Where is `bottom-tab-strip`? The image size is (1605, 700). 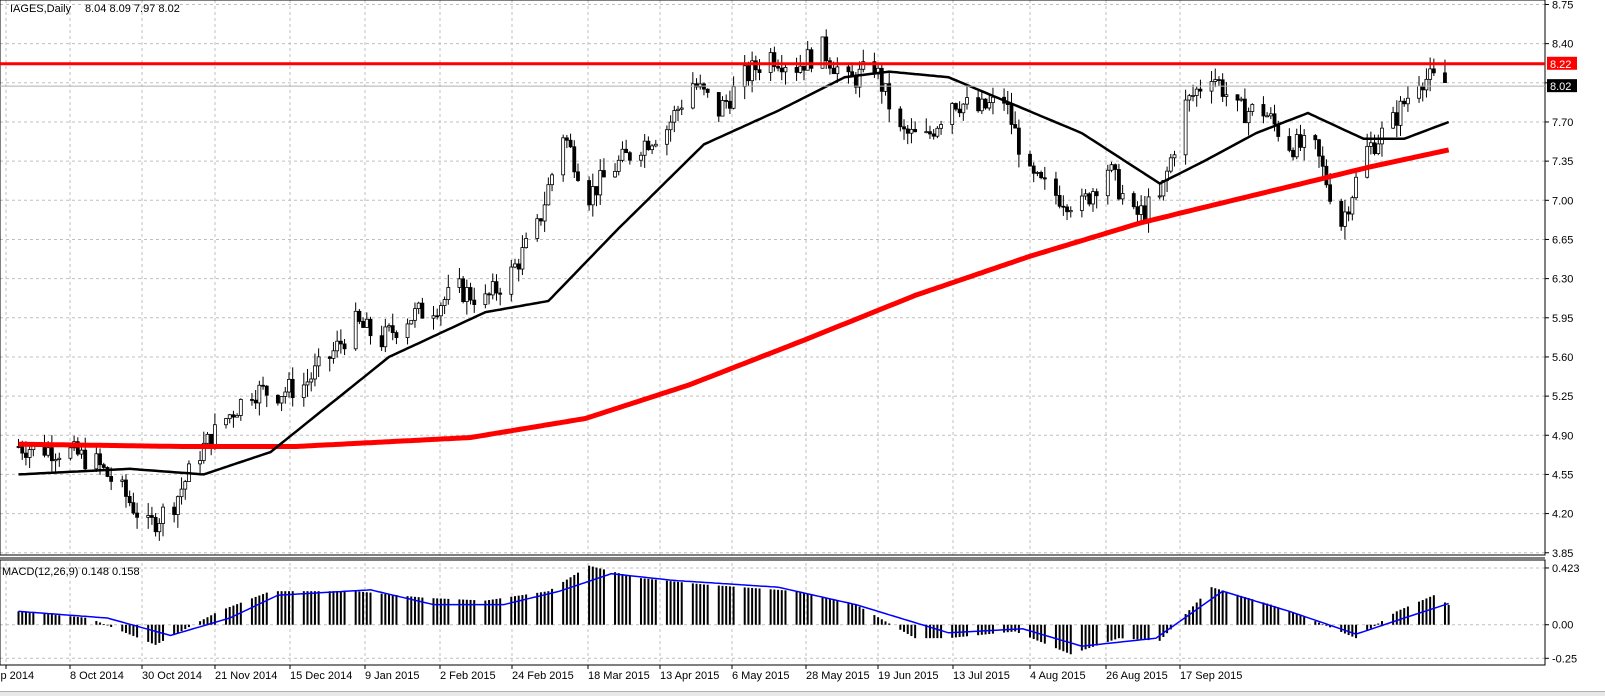 bottom-tab-strip is located at coordinates (802, 693).